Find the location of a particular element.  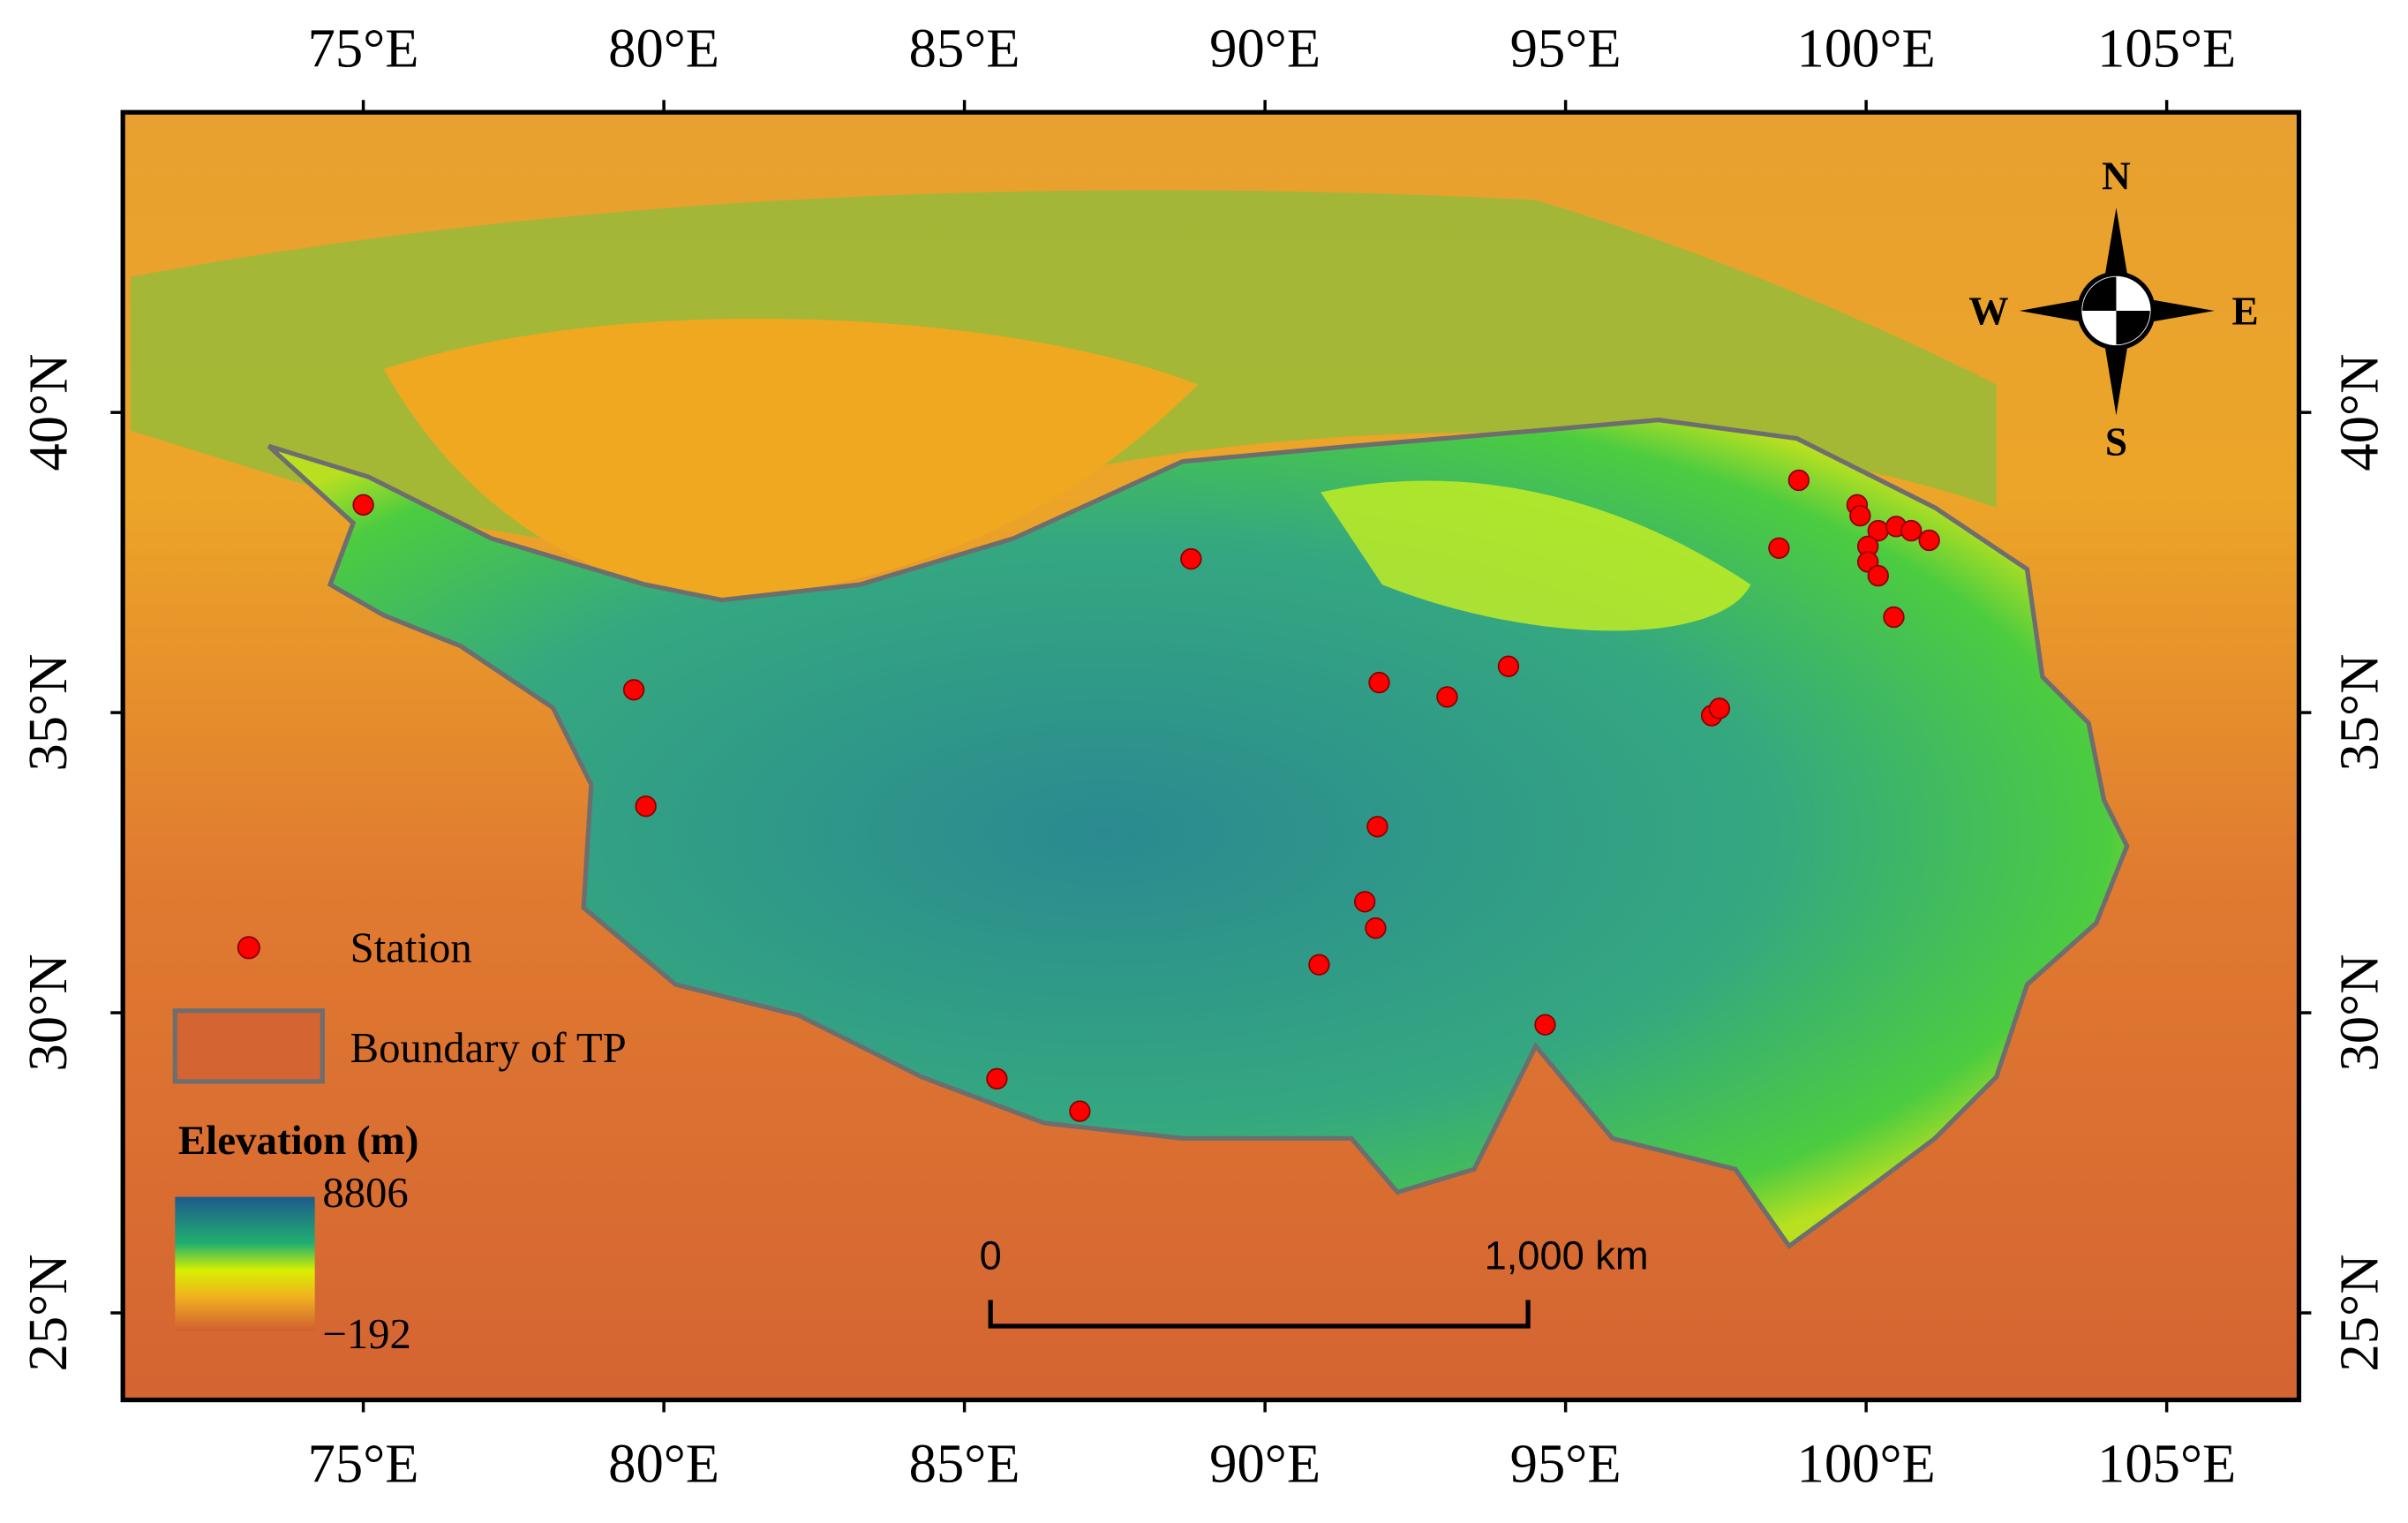

x-tick-label-top: 85°E is located at coordinates (964, 48).